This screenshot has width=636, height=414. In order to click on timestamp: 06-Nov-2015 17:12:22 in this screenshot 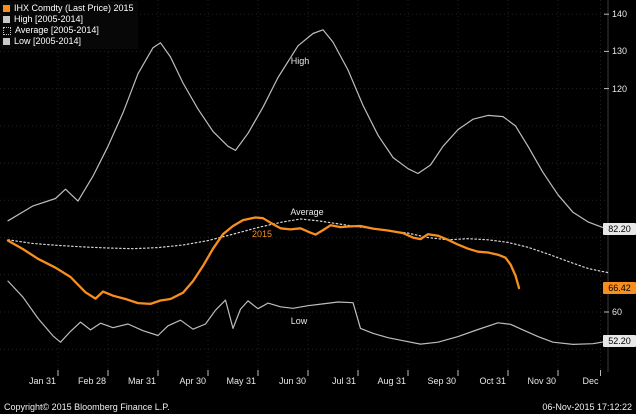, I will do `click(587, 407)`.